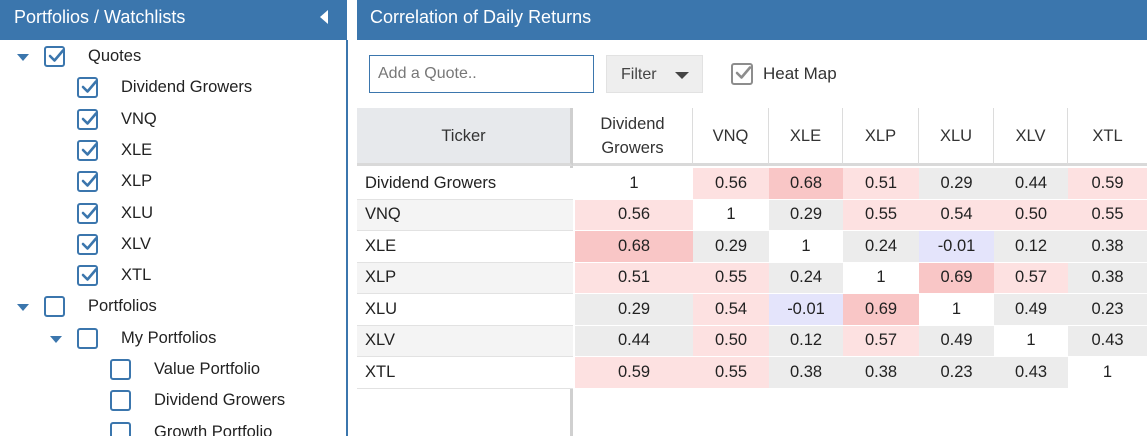 The height and width of the screenshot is (436, 1147). What do you see at coordinates (881, 137) in the screenshot?
I see `column-header: XLP` at bounding box center [881, 137].